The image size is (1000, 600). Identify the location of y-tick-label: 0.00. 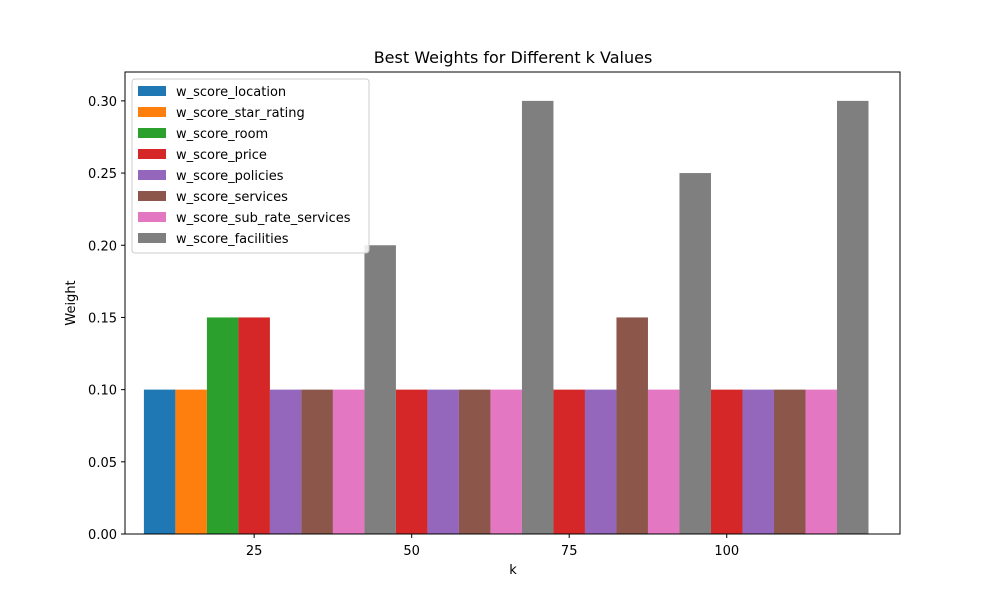
(102, 535).